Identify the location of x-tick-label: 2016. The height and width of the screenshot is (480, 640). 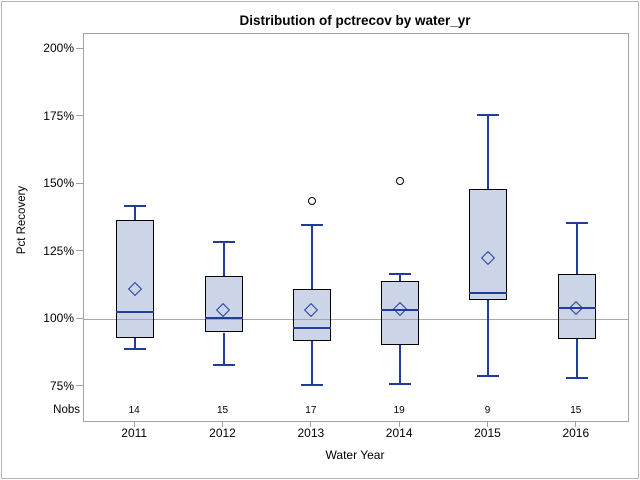
(576, 433).